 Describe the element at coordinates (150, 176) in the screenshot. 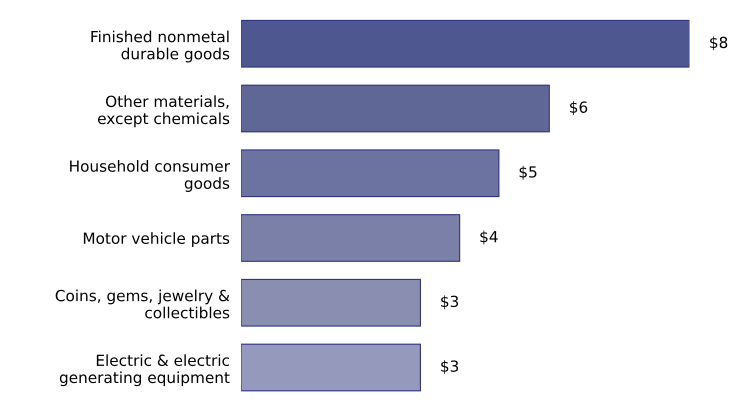

I see `y-tick-label: Household consumer goods` at that location.